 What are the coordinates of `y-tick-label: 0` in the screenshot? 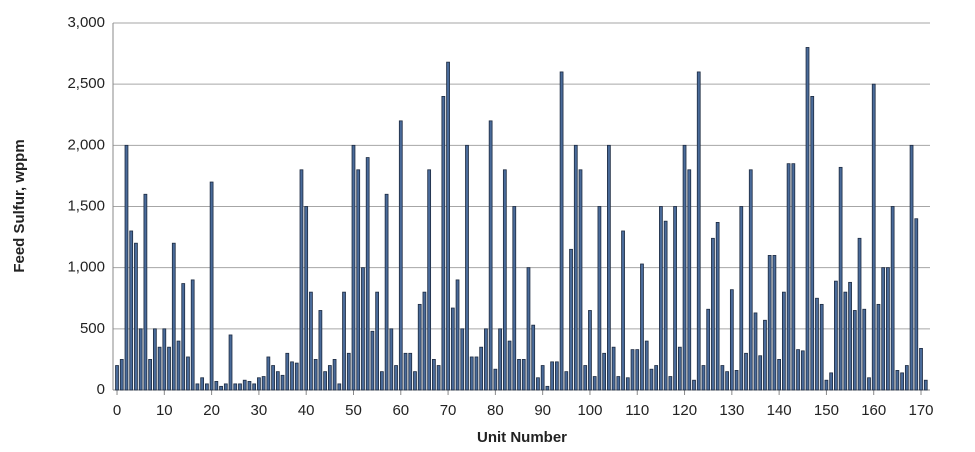 It's located at (101, 389).